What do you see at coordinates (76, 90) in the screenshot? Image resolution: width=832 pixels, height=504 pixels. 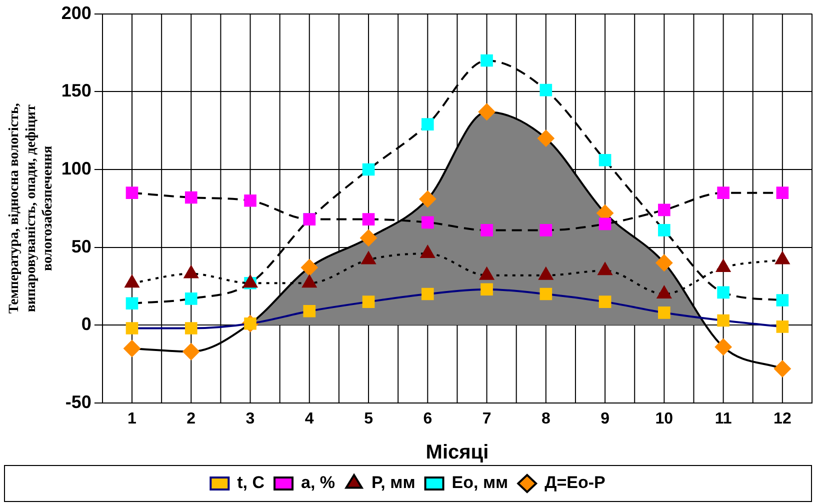 I see `y-tick-label: 150` at bounding box center [76, 90].